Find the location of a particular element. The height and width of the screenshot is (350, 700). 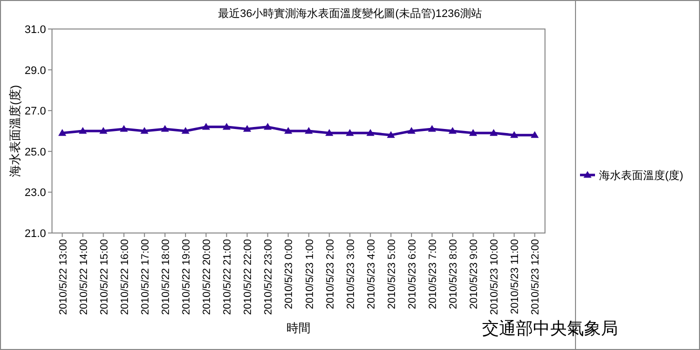

x-tick-label: 2010/5/22 20:00 is located at coordinates (207, 276).